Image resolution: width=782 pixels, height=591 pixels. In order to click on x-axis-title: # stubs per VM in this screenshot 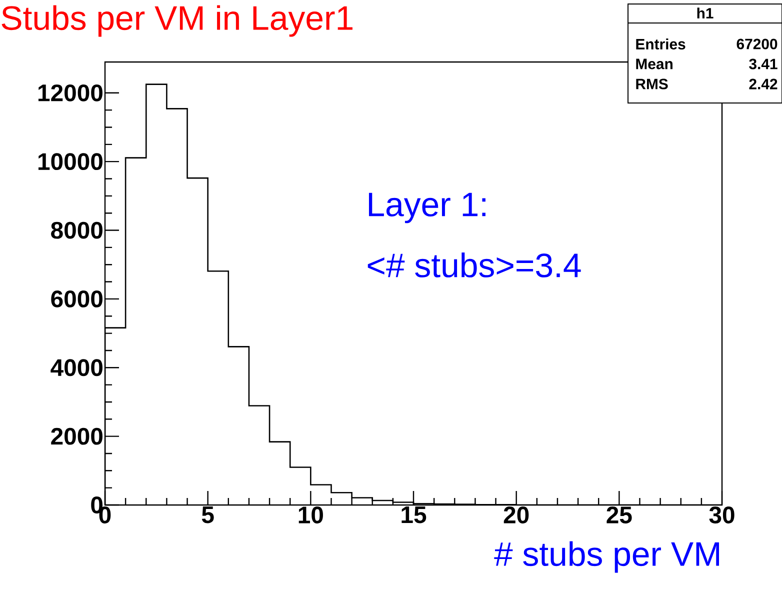, I will do `click(606, 557)`.